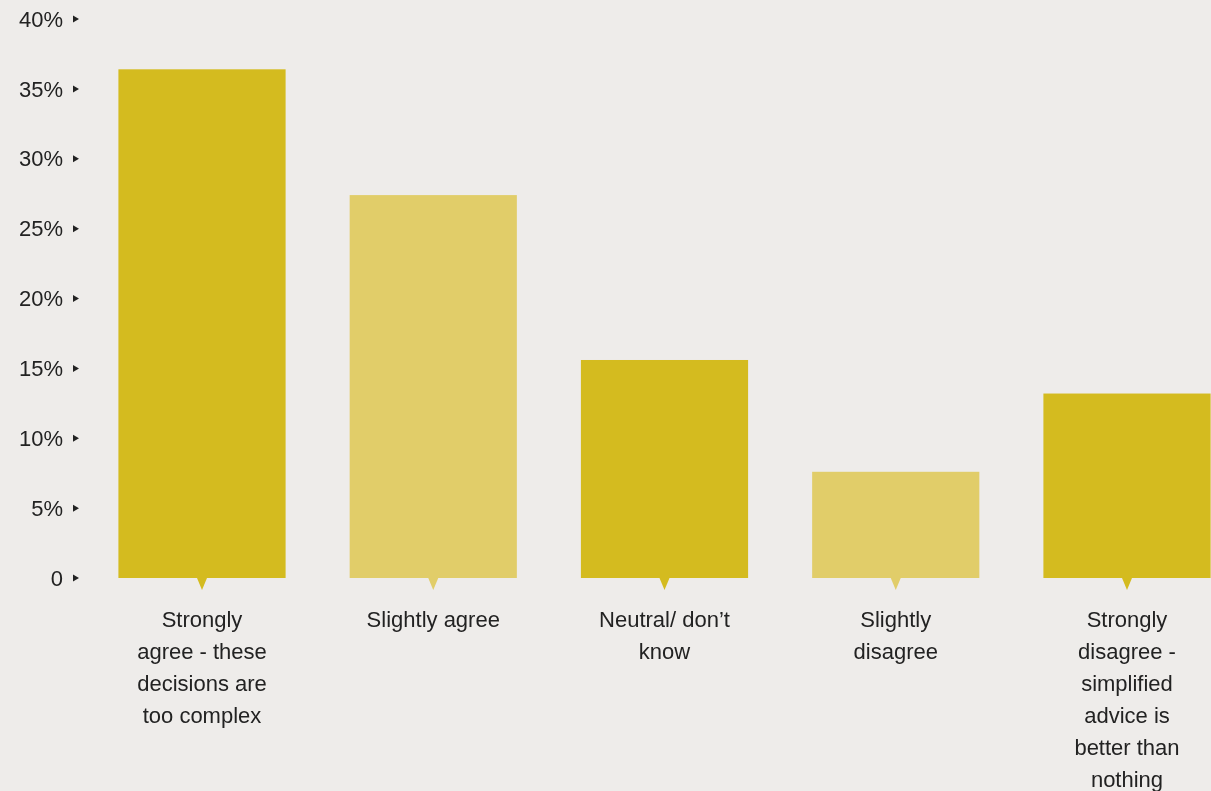 This screenshot has width=1211, height=791. I want to click on x-tick-label: Strongly agree - these decisions are too complex, so click(202, 667).